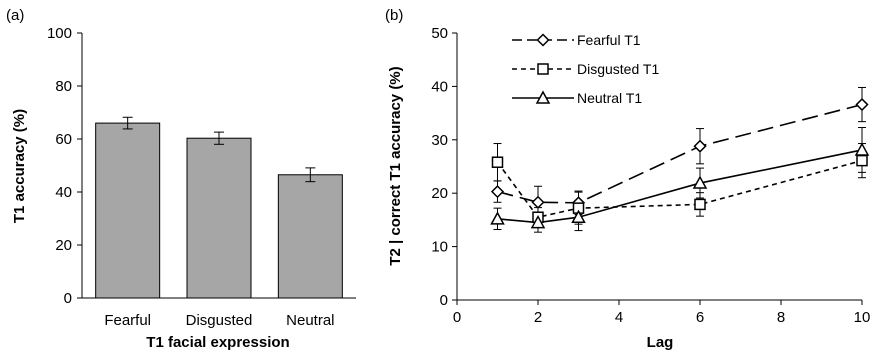  What do you see at coordinates (781, 317) in the screenshot?
I see `panel-b-x-tick-label: 8` at bounding box center [781, 317].